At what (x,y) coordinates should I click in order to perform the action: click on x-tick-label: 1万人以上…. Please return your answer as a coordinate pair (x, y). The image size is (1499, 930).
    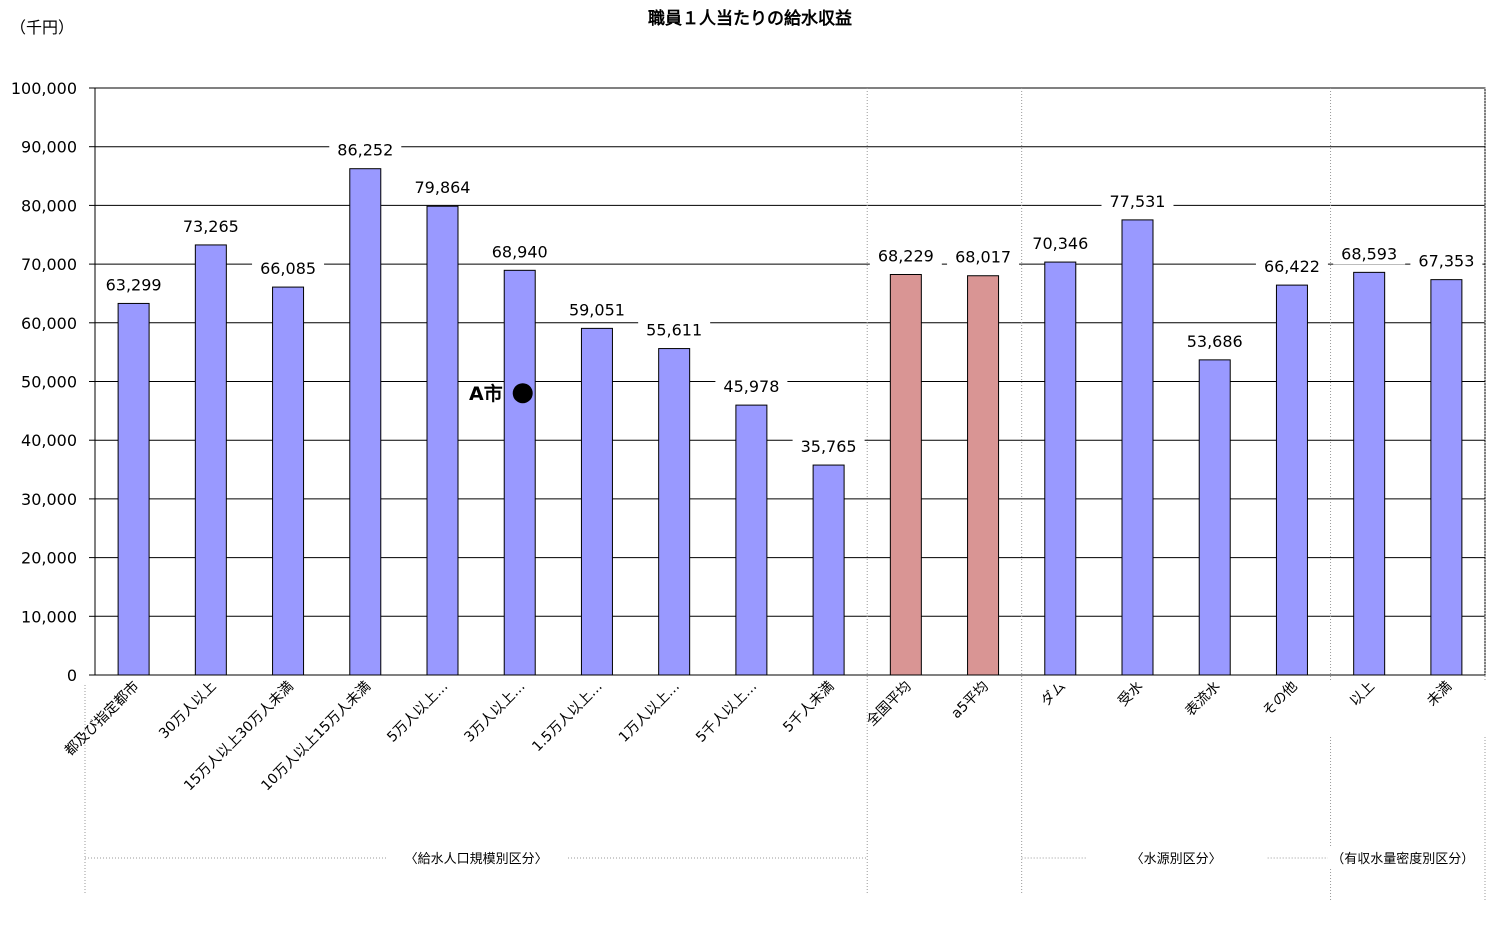
    Looking at the image, I should click on (649, 712).